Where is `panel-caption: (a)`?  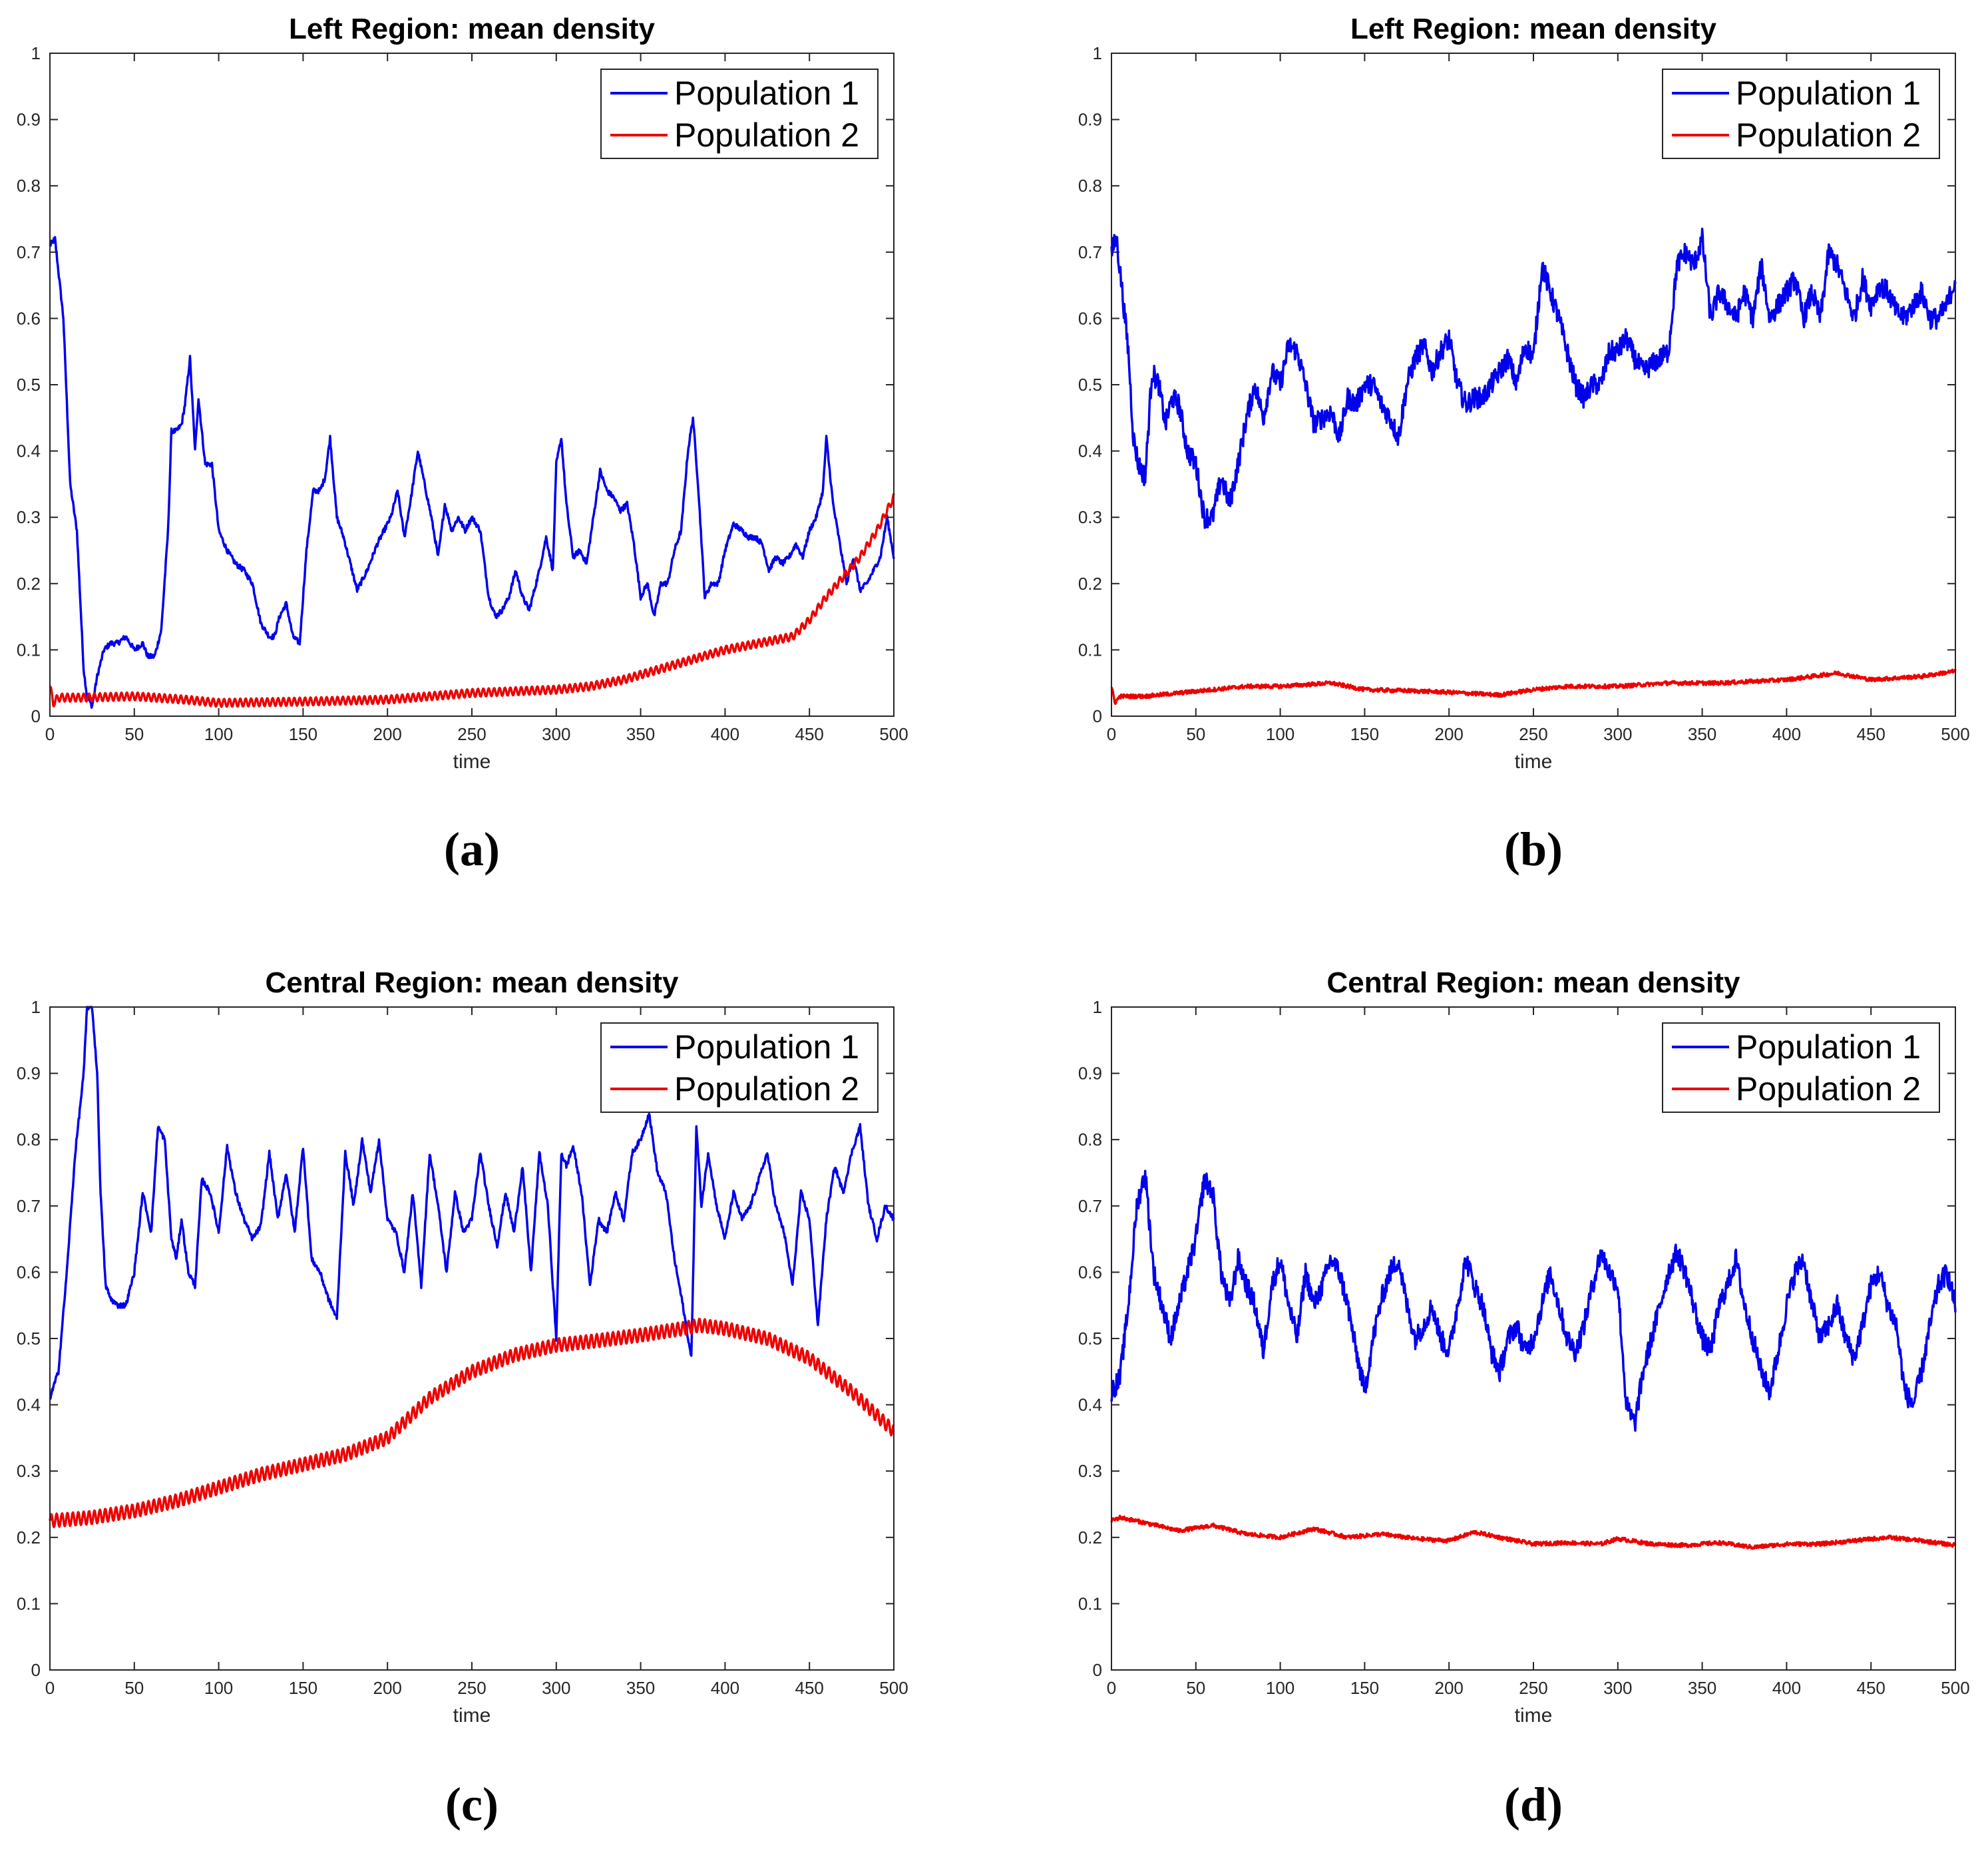 panel-caption: (a) is located at coordinates (472, 850).